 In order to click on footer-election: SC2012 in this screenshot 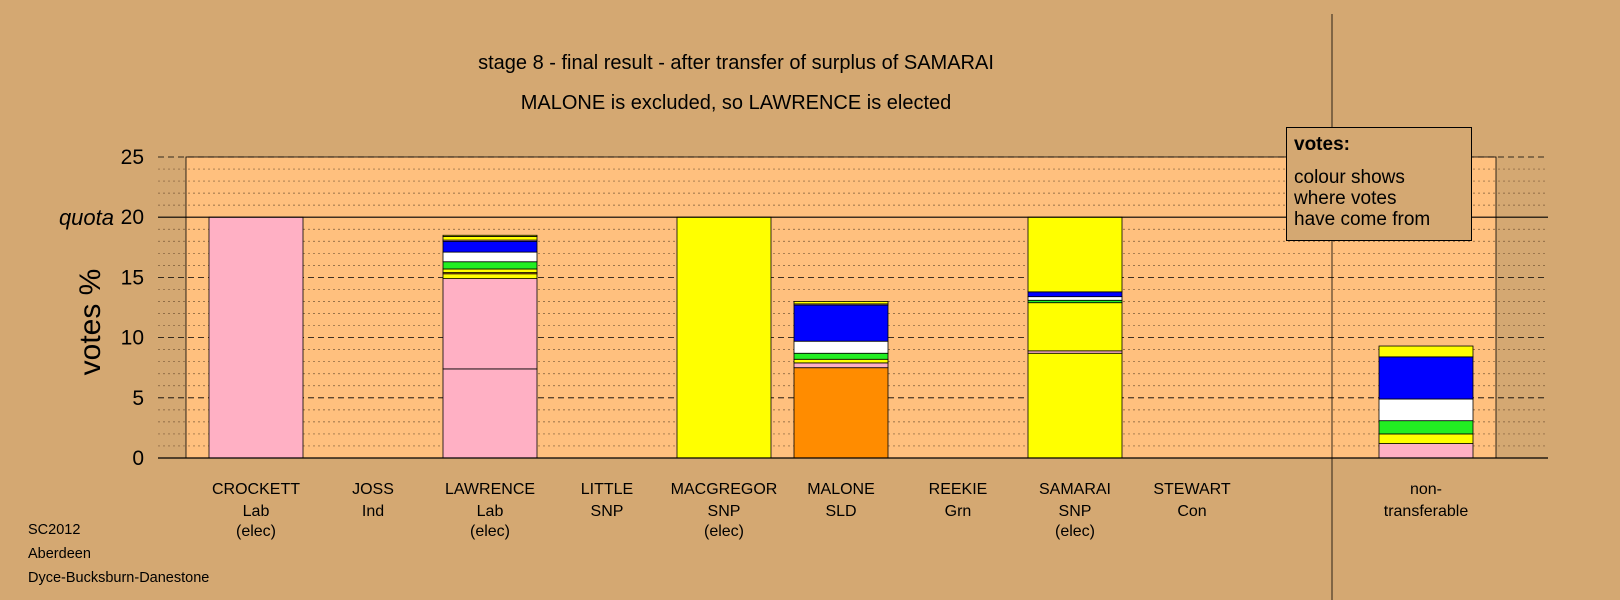, I will do `click(54, 530)`.